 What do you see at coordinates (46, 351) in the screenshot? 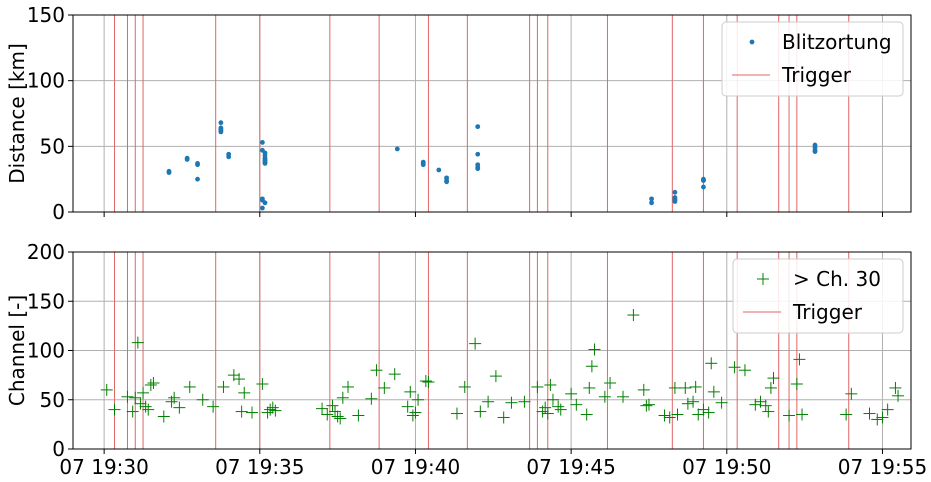
I see `y-tick-label: 100` at bounding box center [46, 351].